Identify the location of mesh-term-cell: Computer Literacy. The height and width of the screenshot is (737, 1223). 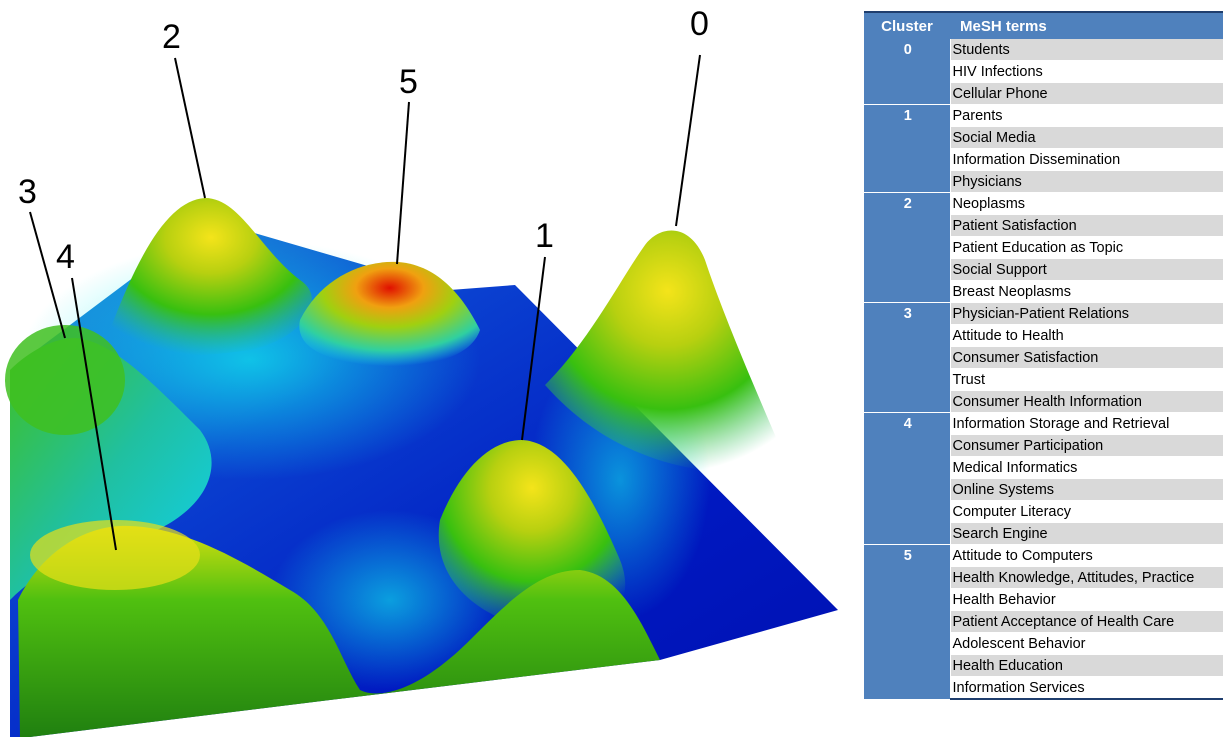
(1086, 511).